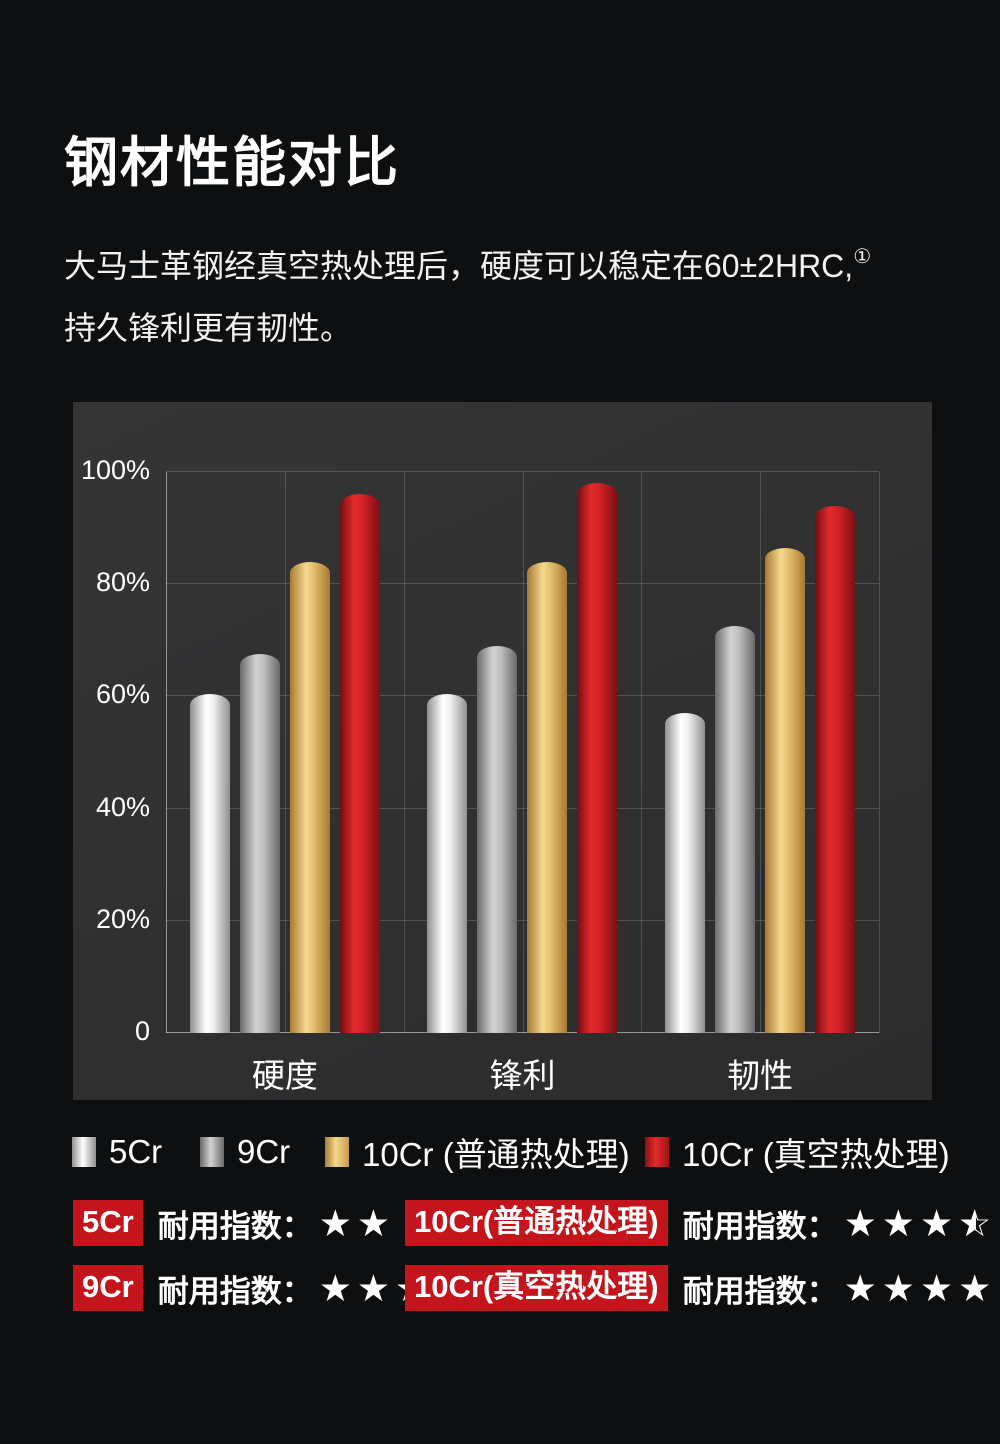  What do you see at coordinates (536, 1288) in the screenshot?
I see `steel-badge: 10Cr(真空热处理)` at bounding box center [536, 1288].